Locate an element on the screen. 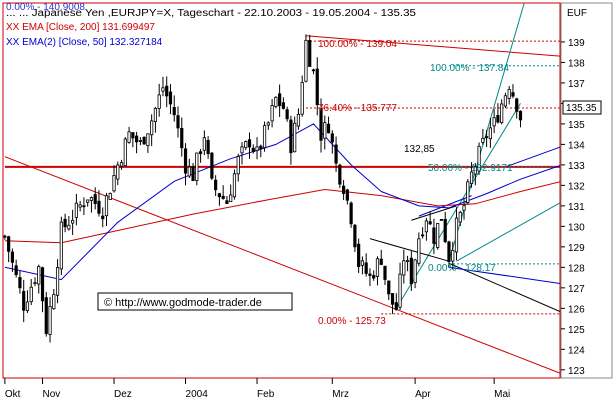  x-tick-label: Okt is located at coordinates (13, 394).